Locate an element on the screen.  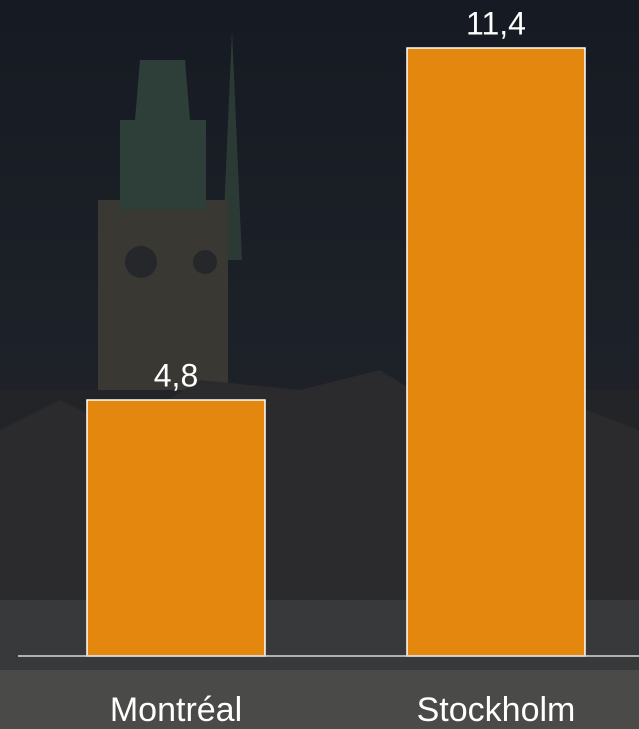
x-tick-label: Montréal is located at coordinates (176, 710).